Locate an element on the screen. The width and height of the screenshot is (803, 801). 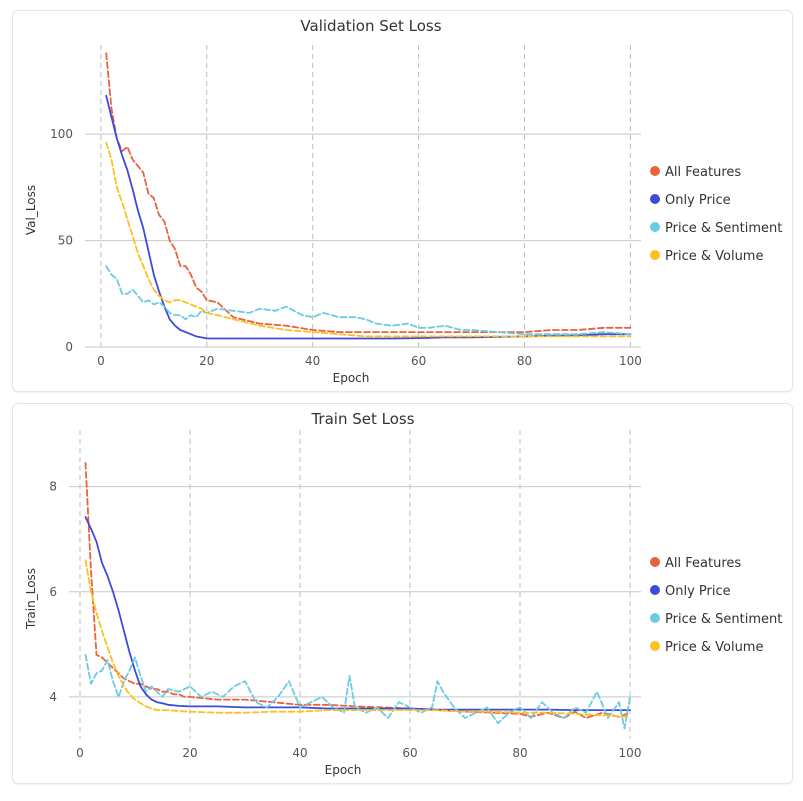
y-tick-label: 100 is located at coordinates (61, 134).